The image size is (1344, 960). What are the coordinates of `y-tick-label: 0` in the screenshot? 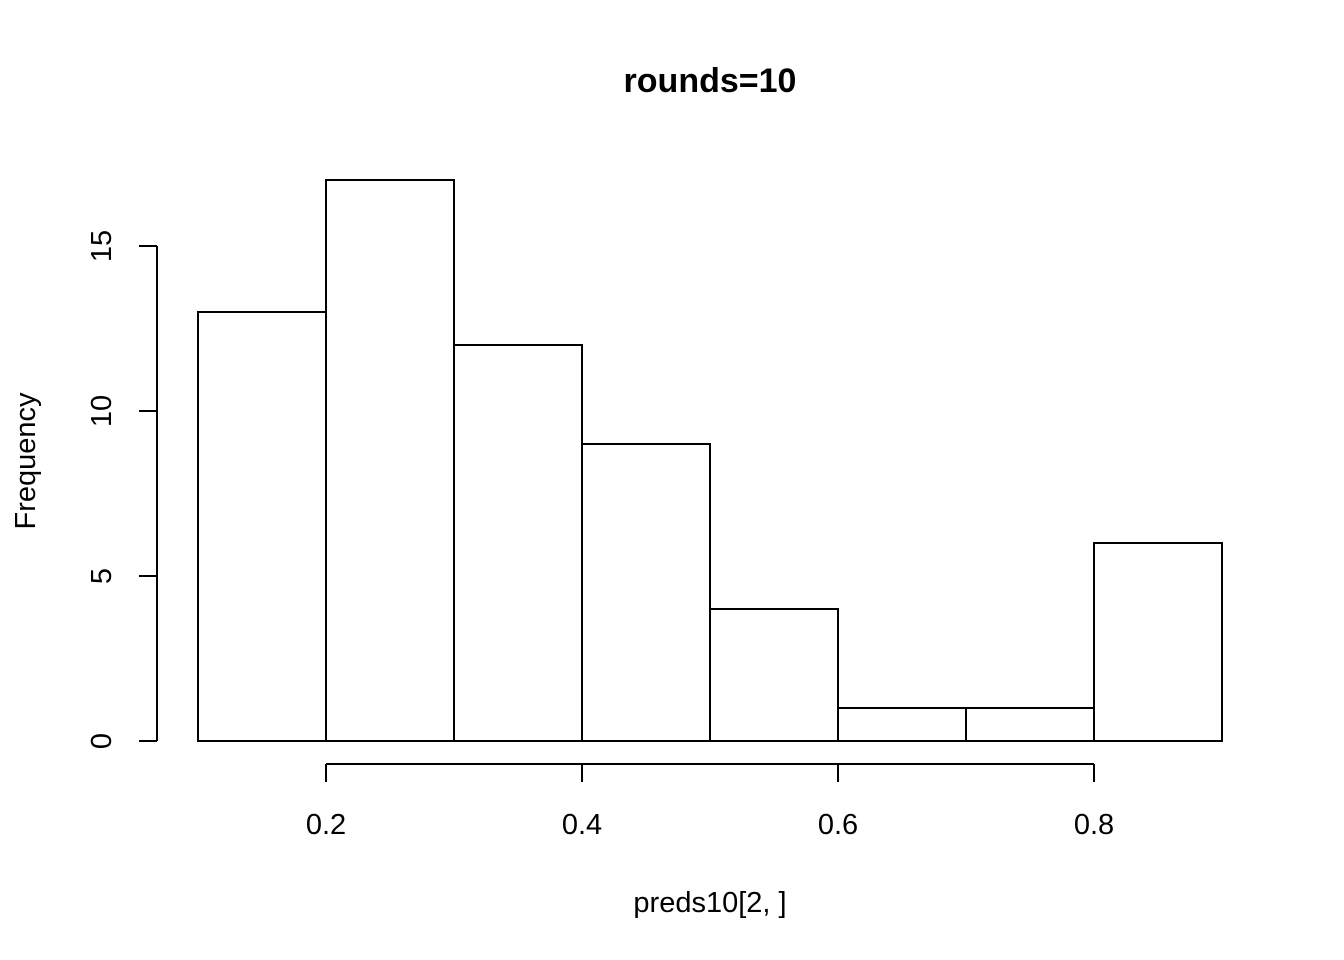 It's located at (102, 741).